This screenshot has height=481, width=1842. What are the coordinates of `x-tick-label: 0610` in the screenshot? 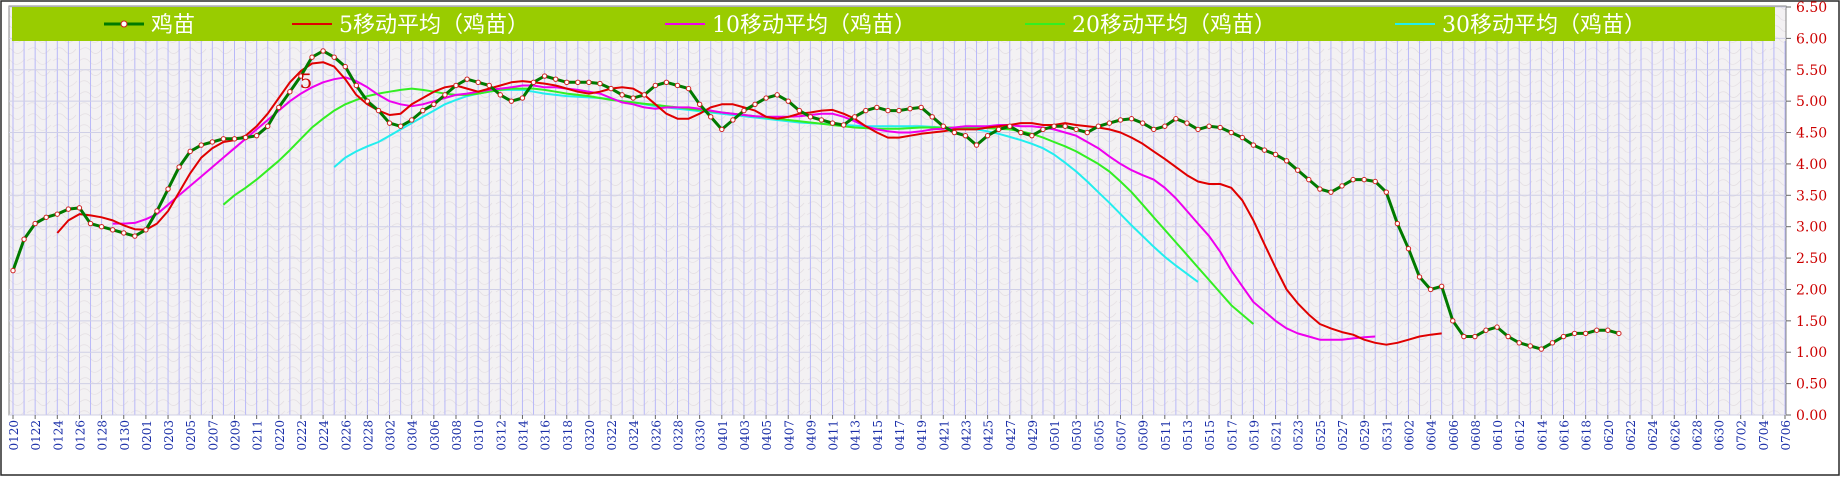 It's located at (1498, 435).